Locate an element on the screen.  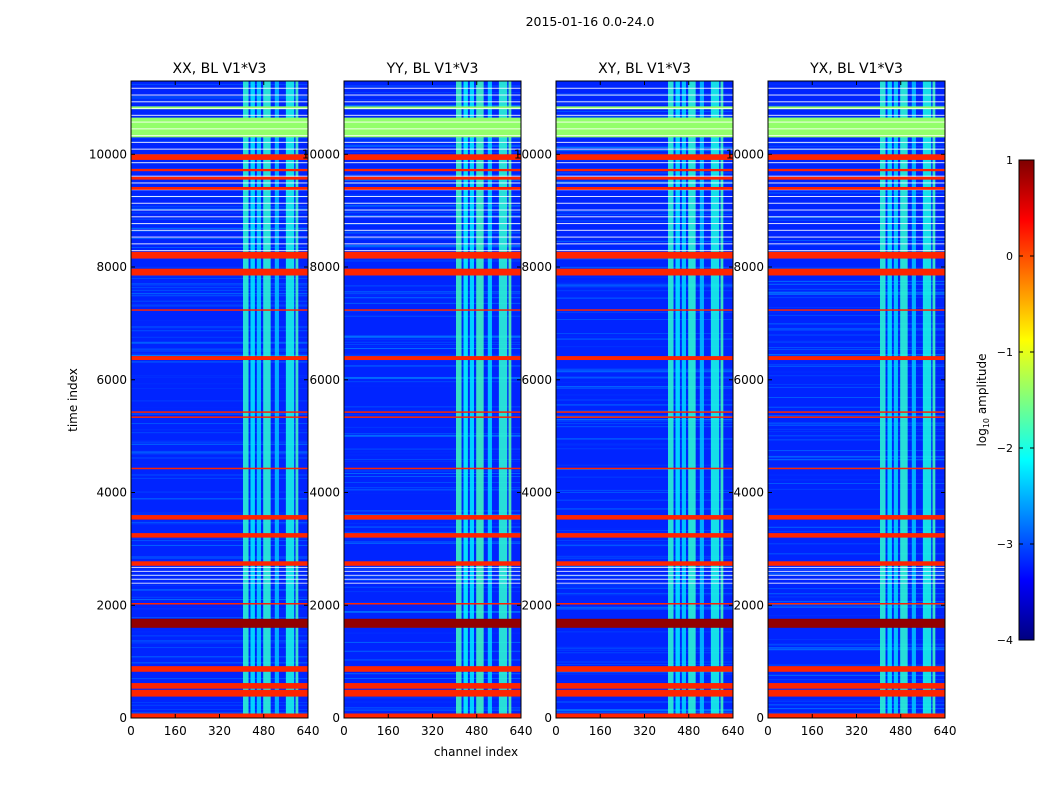
x-axis-label: channel index is located at coordinates (476, 752).